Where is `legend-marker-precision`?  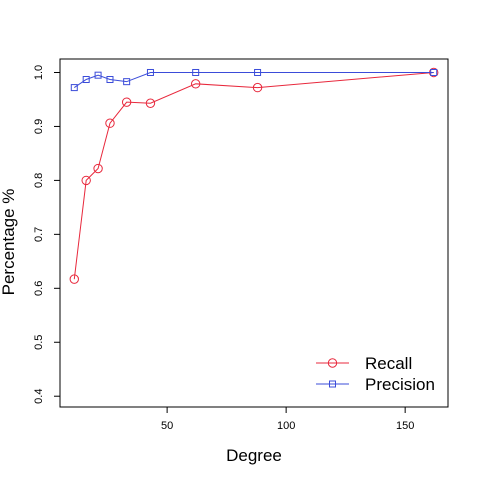 legend-marker-precision is located at coordinates (332, 384).